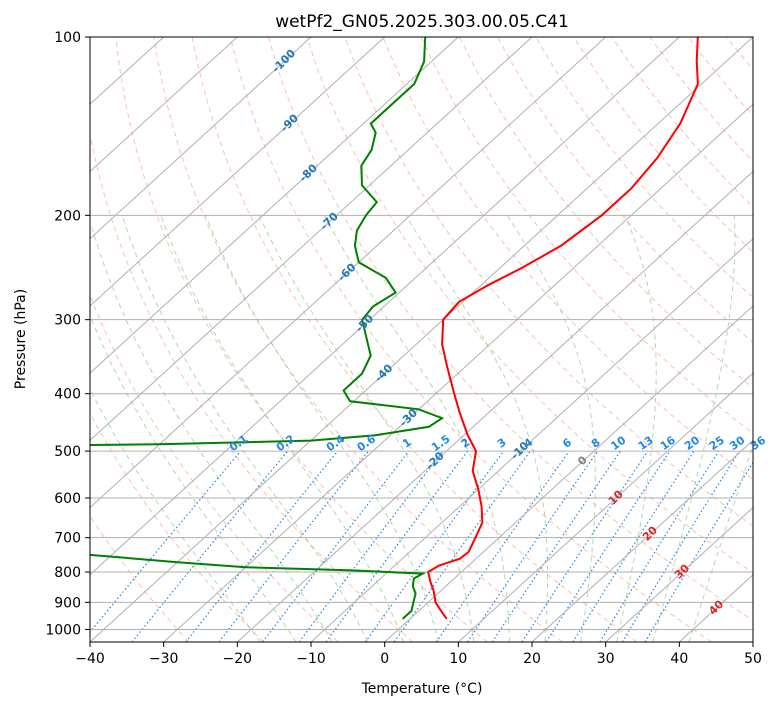  Describe the element at coordinates (668, 443) in the screenshot. I see `mixing-ratio-label: 16` at that location.